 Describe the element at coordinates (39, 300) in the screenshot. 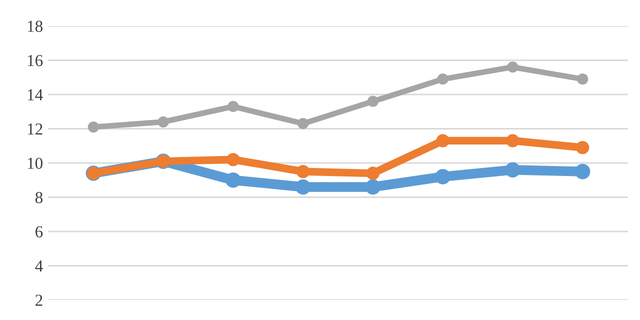

I see `y-tick-label: 2` at that location.